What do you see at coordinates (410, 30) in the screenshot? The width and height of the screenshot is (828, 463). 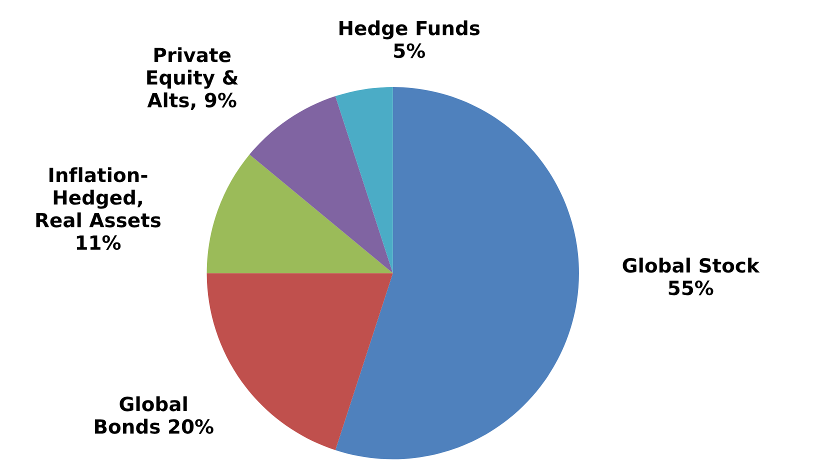 I see `slice-label: Hedge Funds` at bounding box center [410, 30].